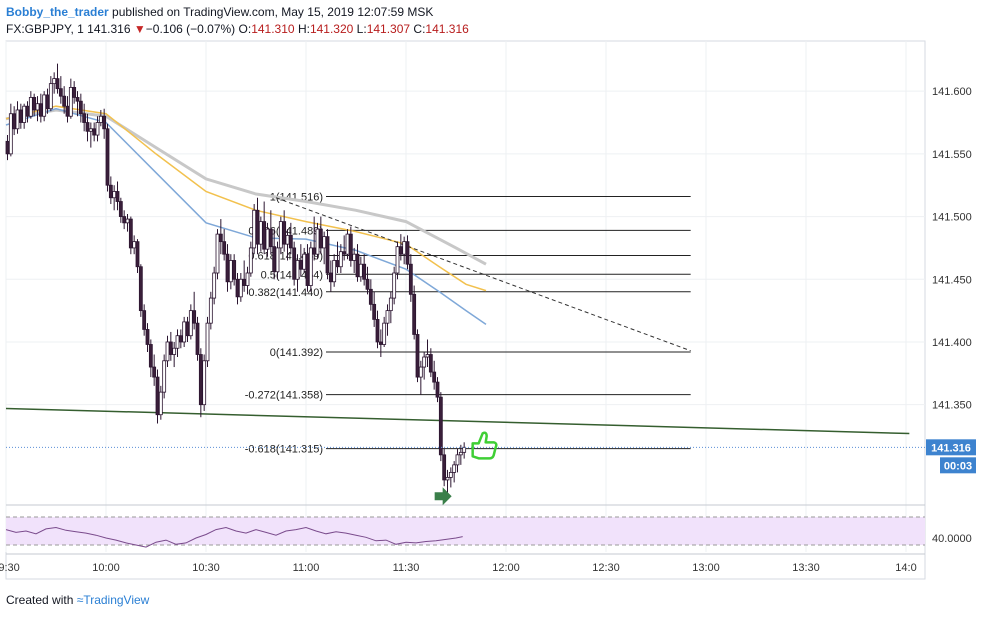 This screenshot has height=618, width=988. Describe the element at coordinates (483, 274) in the screenshot. I see `dashed-trendline` at that location.